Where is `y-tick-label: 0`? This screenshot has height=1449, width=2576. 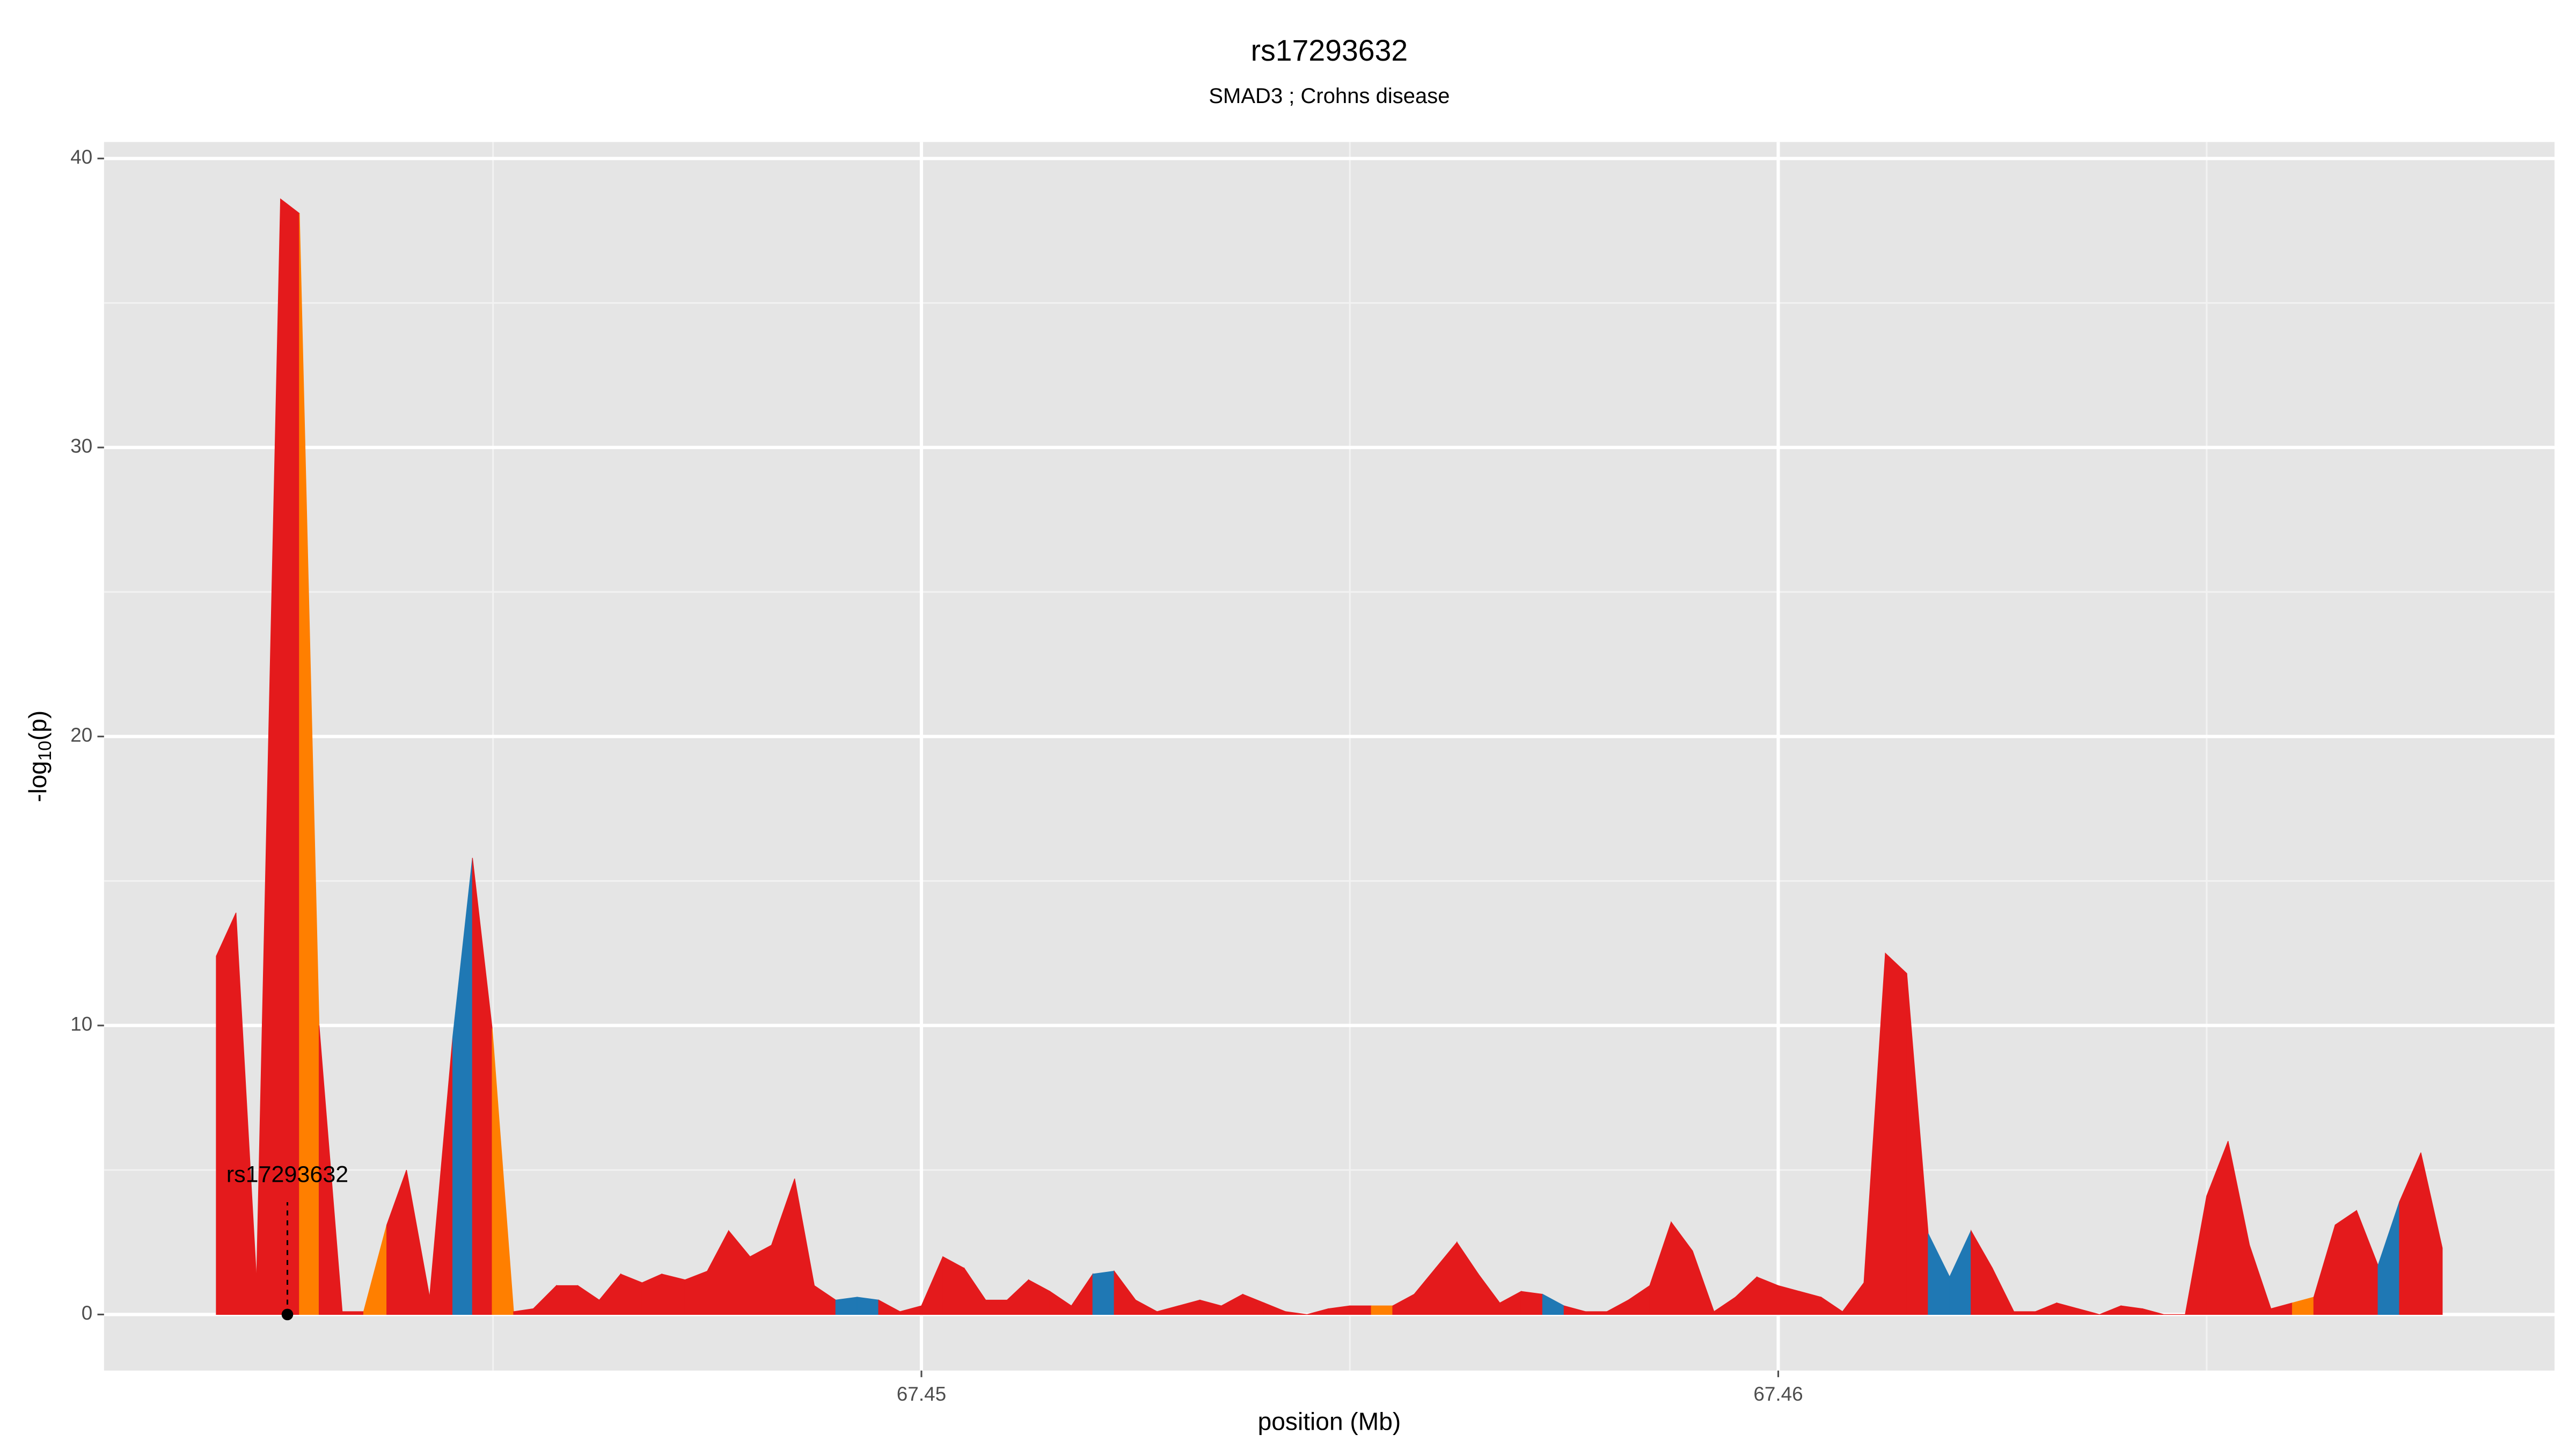
y-tick-label: 0 is located at coordinates (87, 1313).